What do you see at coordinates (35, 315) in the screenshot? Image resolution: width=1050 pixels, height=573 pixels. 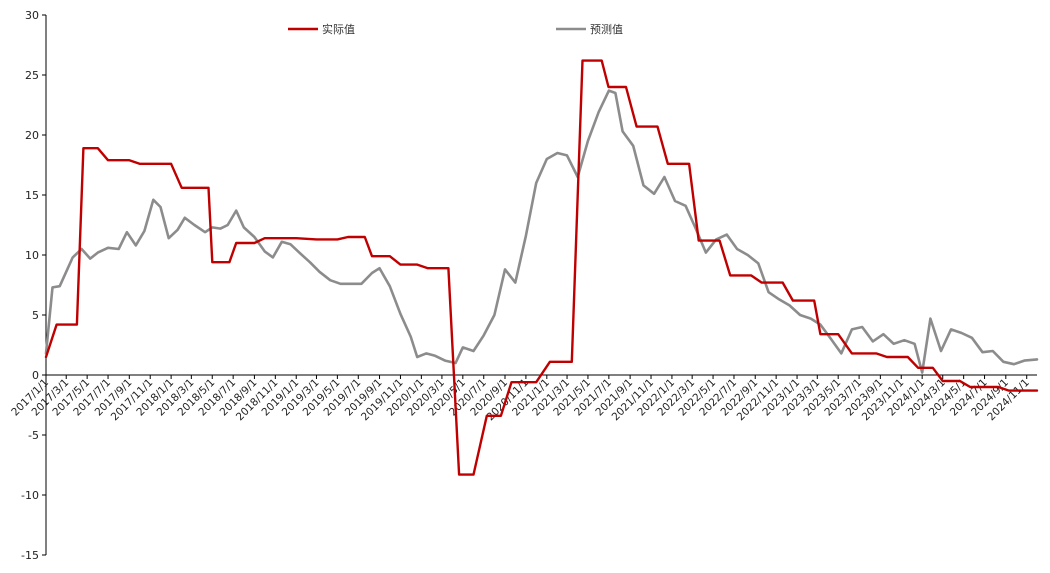 I see `y-tick-label: 5` at bounding box center [35, 315].